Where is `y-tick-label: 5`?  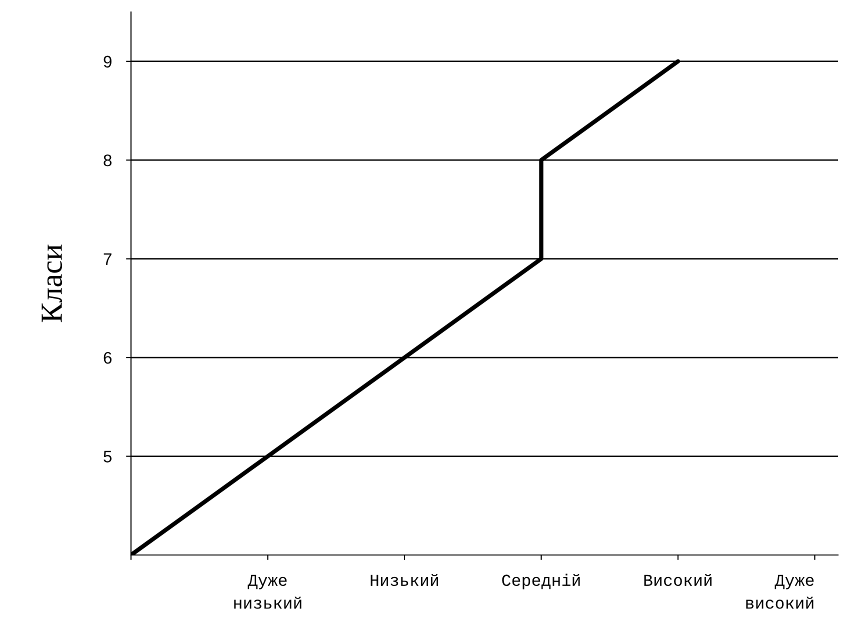 y-tick-label: 5 is located at coordinates (108, 456).